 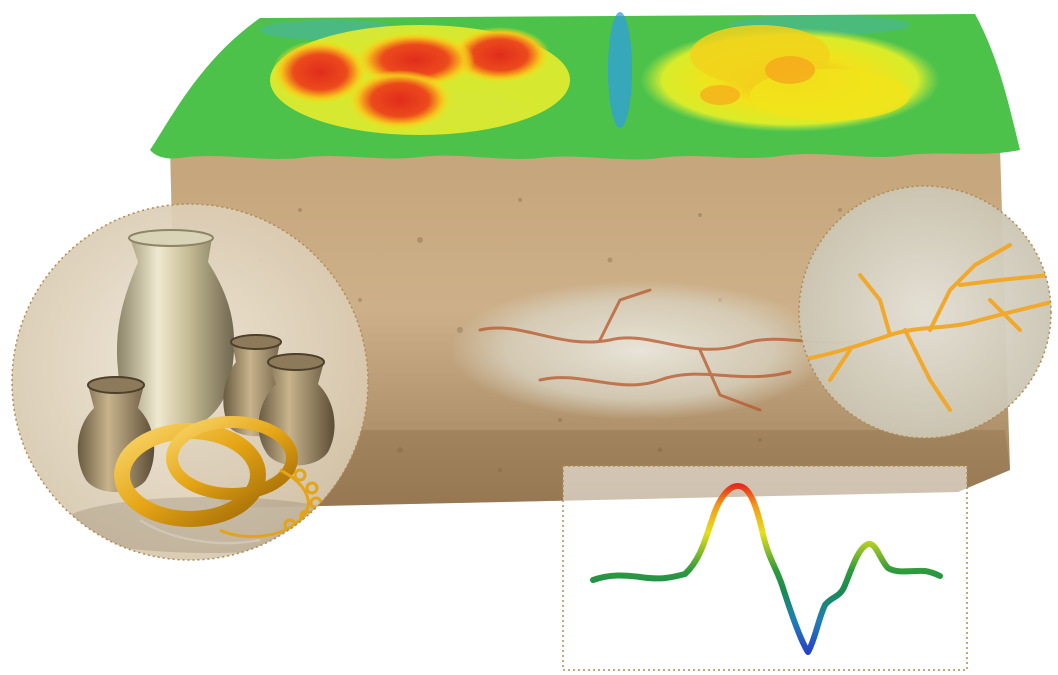 What do you see at coordinates (790, 78) in the screenshot?
I see `yellow-cross-anomaly` at bounding box center [790, 78].